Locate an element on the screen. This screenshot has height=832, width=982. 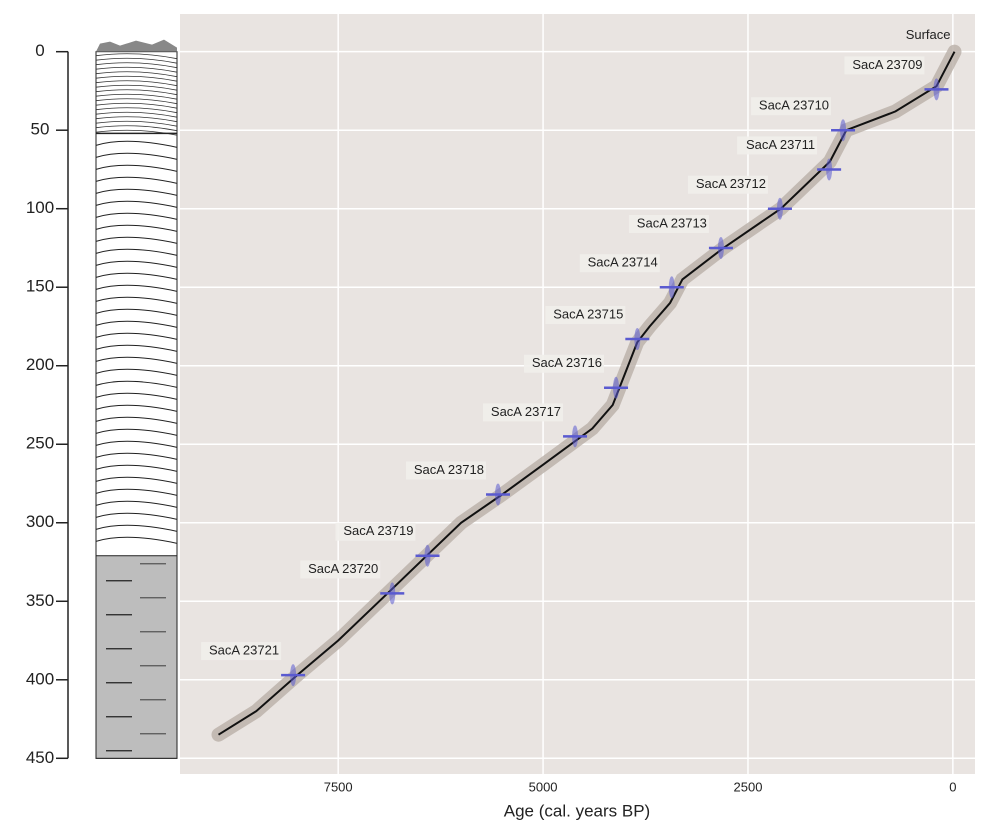
sample-label: SacA 23717 is located at coordinates (526, 411).